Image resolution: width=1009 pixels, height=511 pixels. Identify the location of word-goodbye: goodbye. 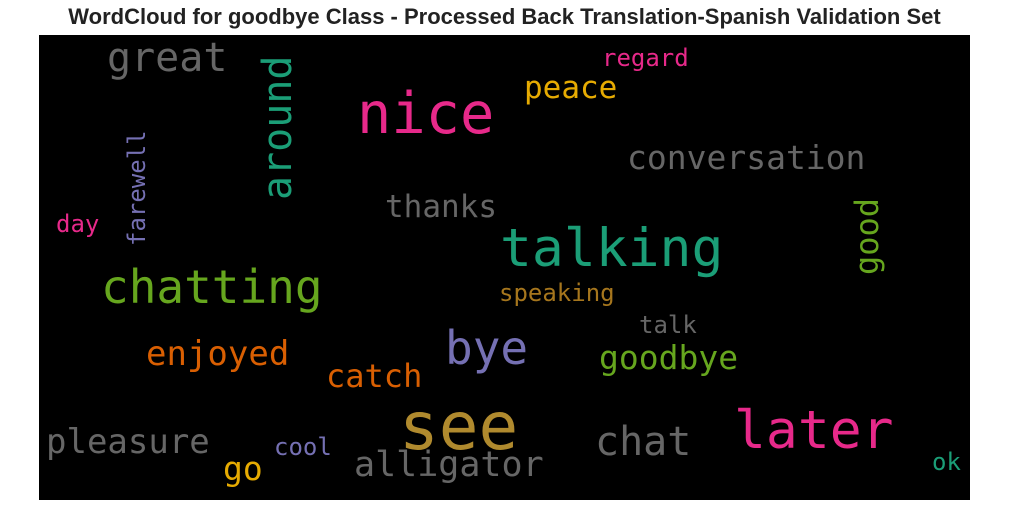
(669, 357).